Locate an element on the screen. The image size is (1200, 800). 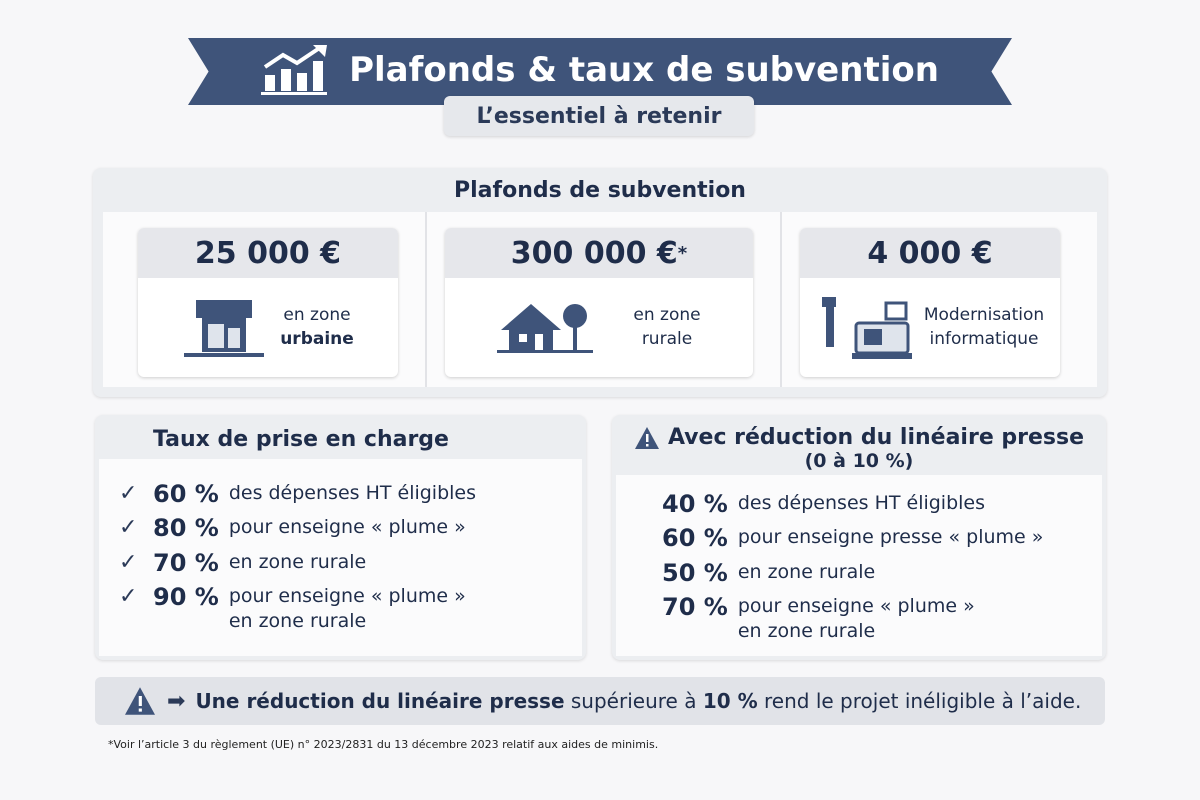
rate-item: ✓ 70 % en zone rurale is located at coordinates (352, 562).